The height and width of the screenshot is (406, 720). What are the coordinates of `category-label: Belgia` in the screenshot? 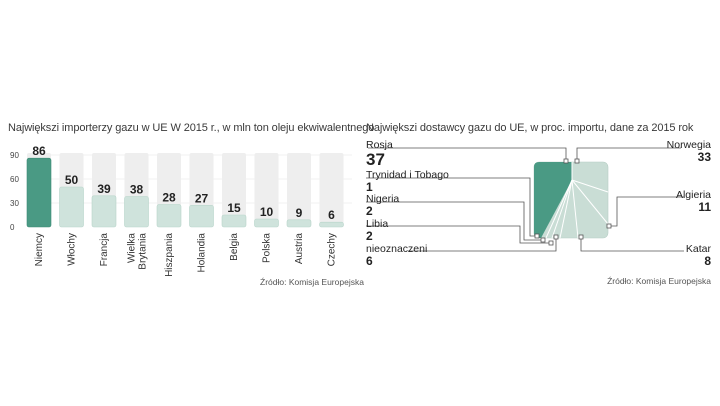 It's located at (234, 247).